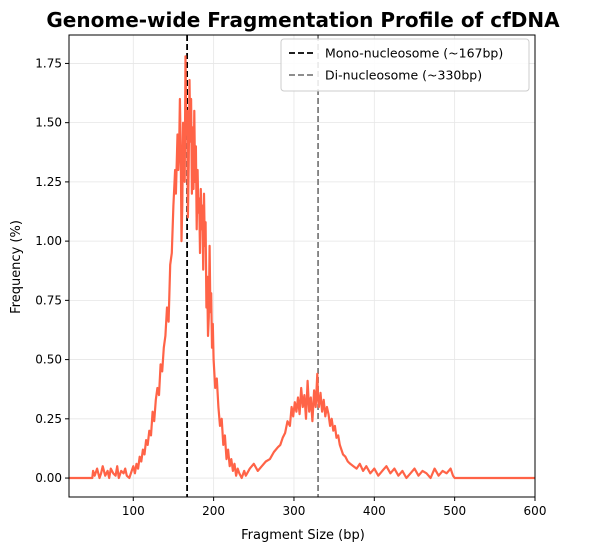  I want to click on x-axis-label: Fragment Size (bp), so click(303, 535).